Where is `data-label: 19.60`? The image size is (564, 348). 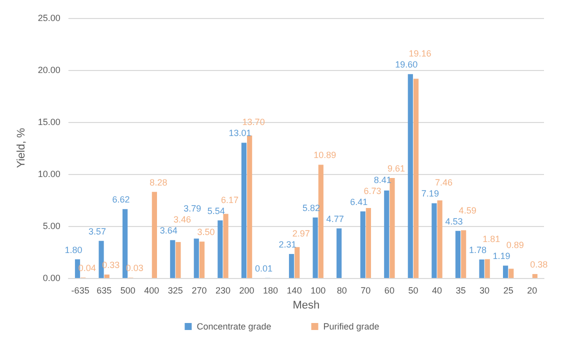
data-label: 19.60 is located at coordinates (406, 65).